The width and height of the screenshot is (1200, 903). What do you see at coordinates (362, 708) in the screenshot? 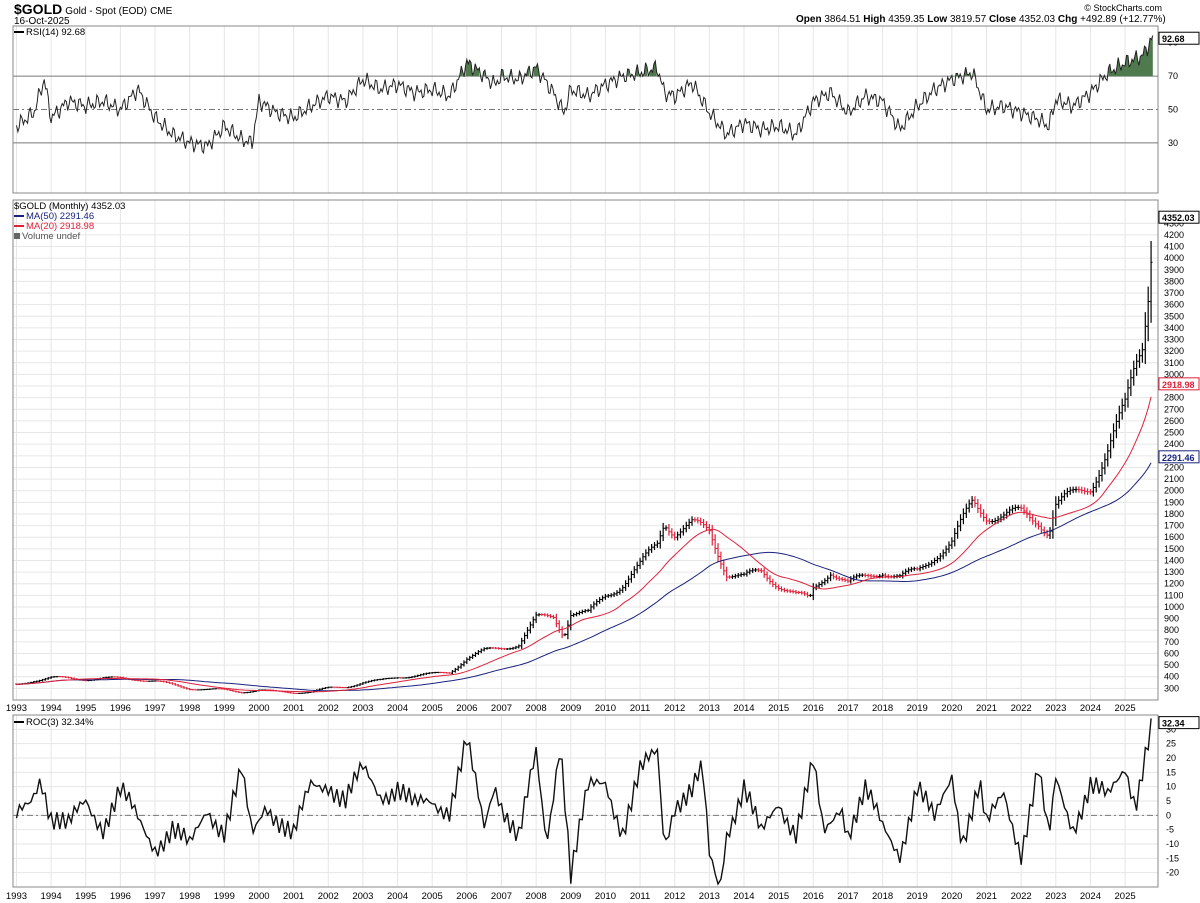
I see `x-mid-tick-2003: 2003` at bounding box center [362, 708].